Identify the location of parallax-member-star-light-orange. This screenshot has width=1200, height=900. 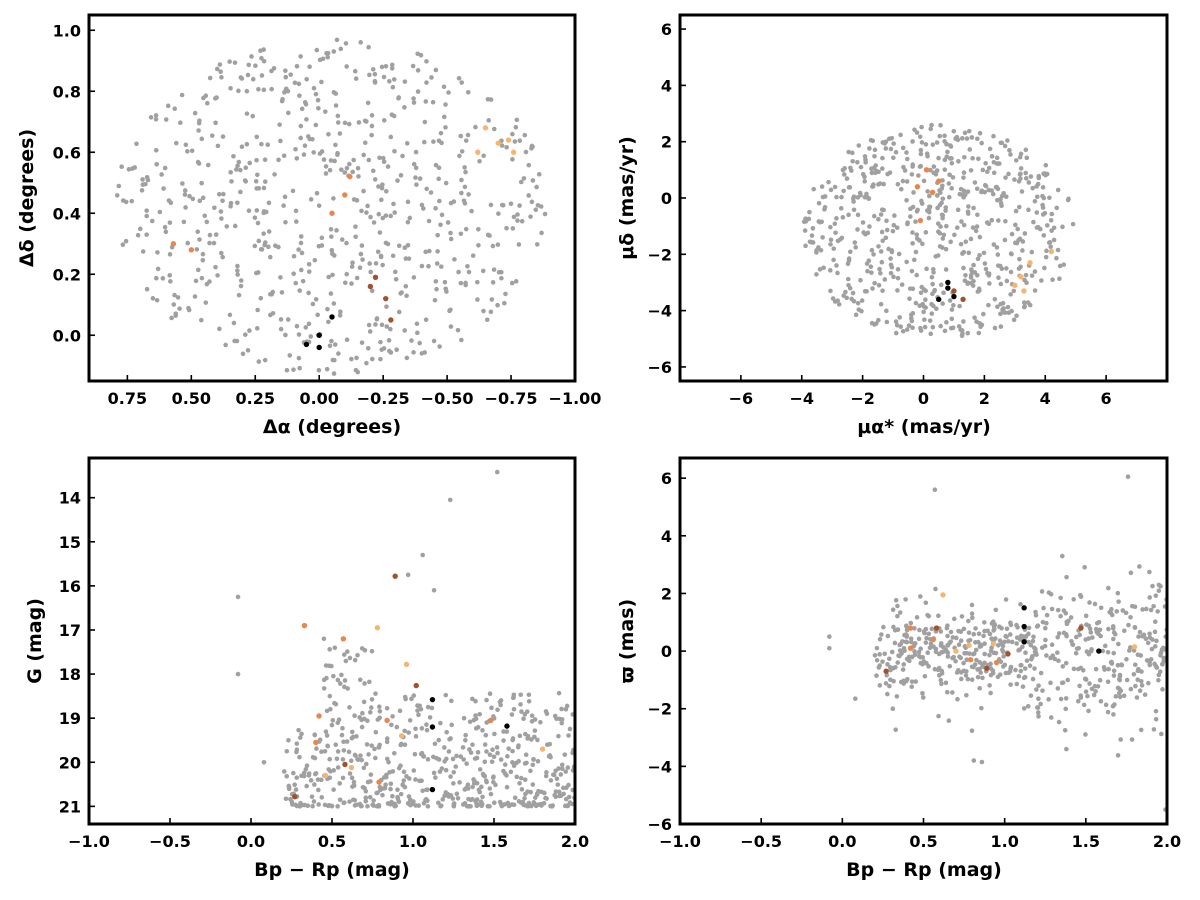
(943, 595).